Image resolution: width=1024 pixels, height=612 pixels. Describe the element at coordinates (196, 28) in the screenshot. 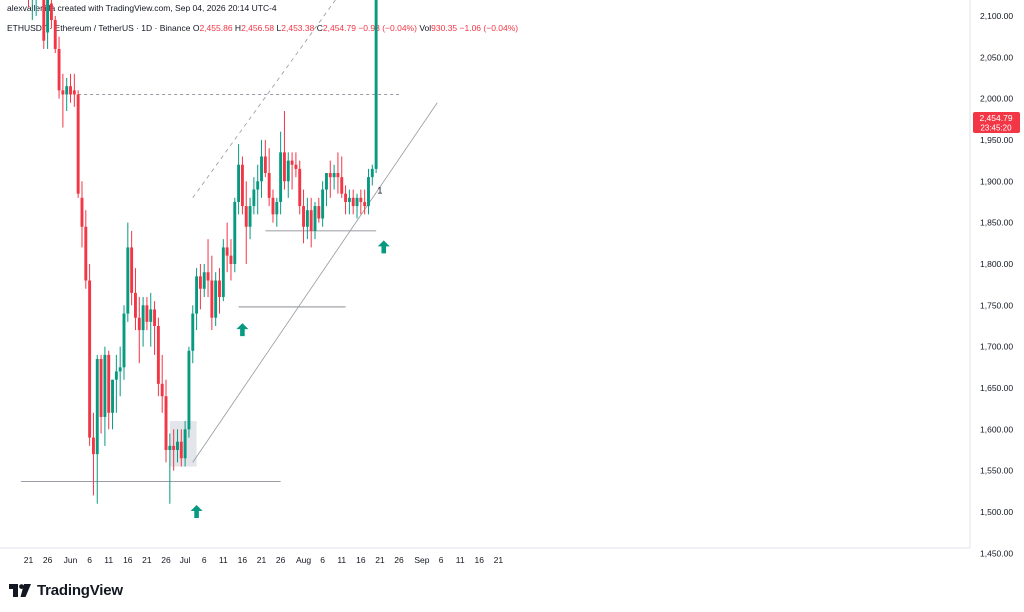

I see `open-label: O` at that location.